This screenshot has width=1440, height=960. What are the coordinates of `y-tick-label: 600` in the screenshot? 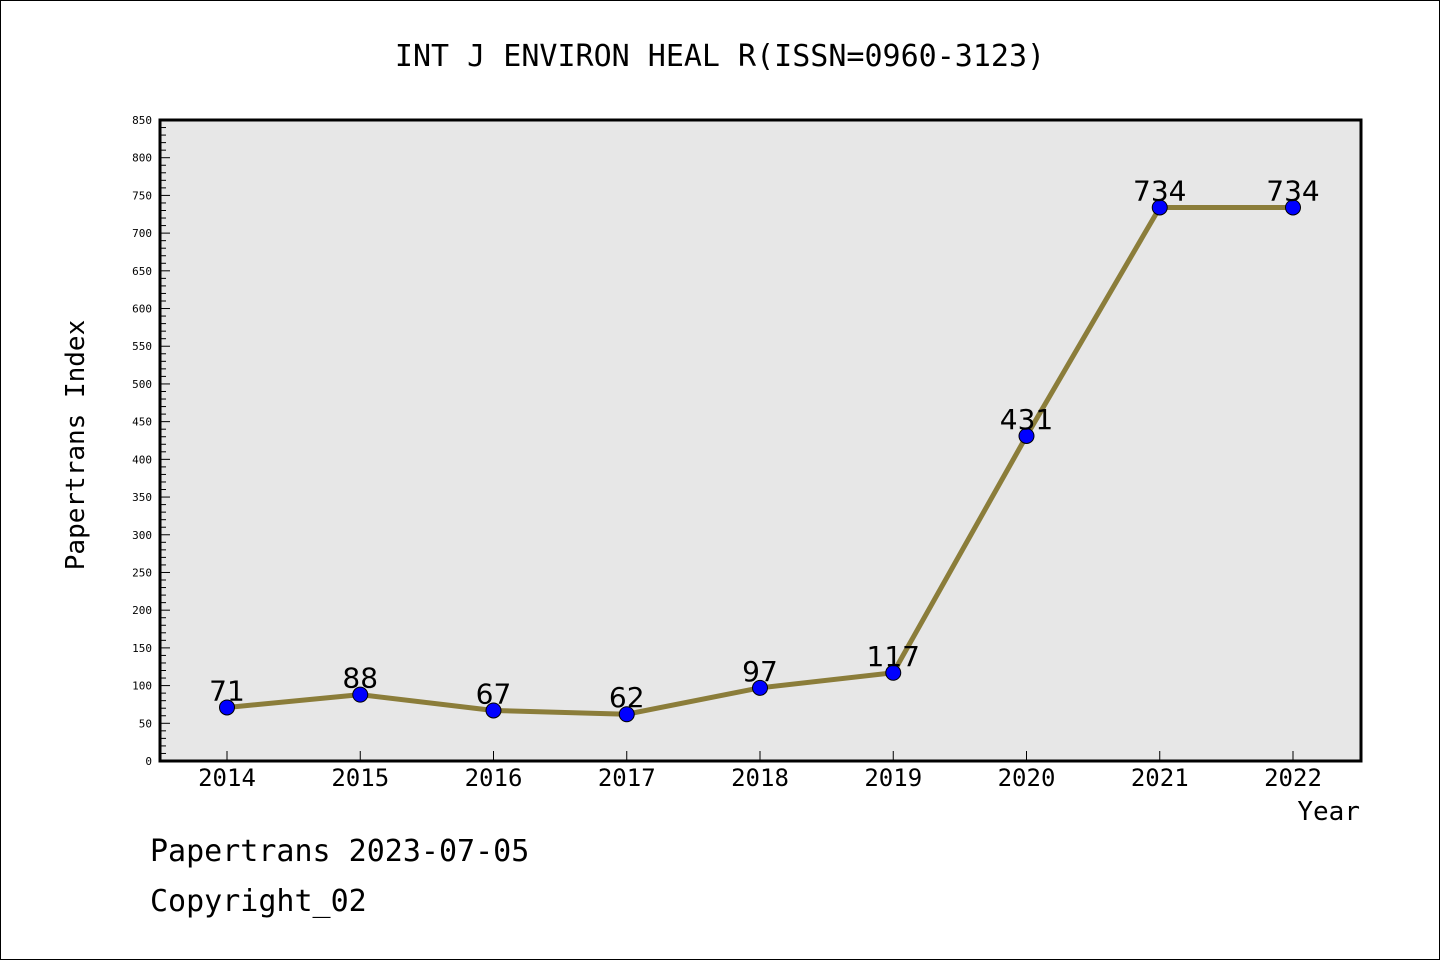 It's located at (142, 309).